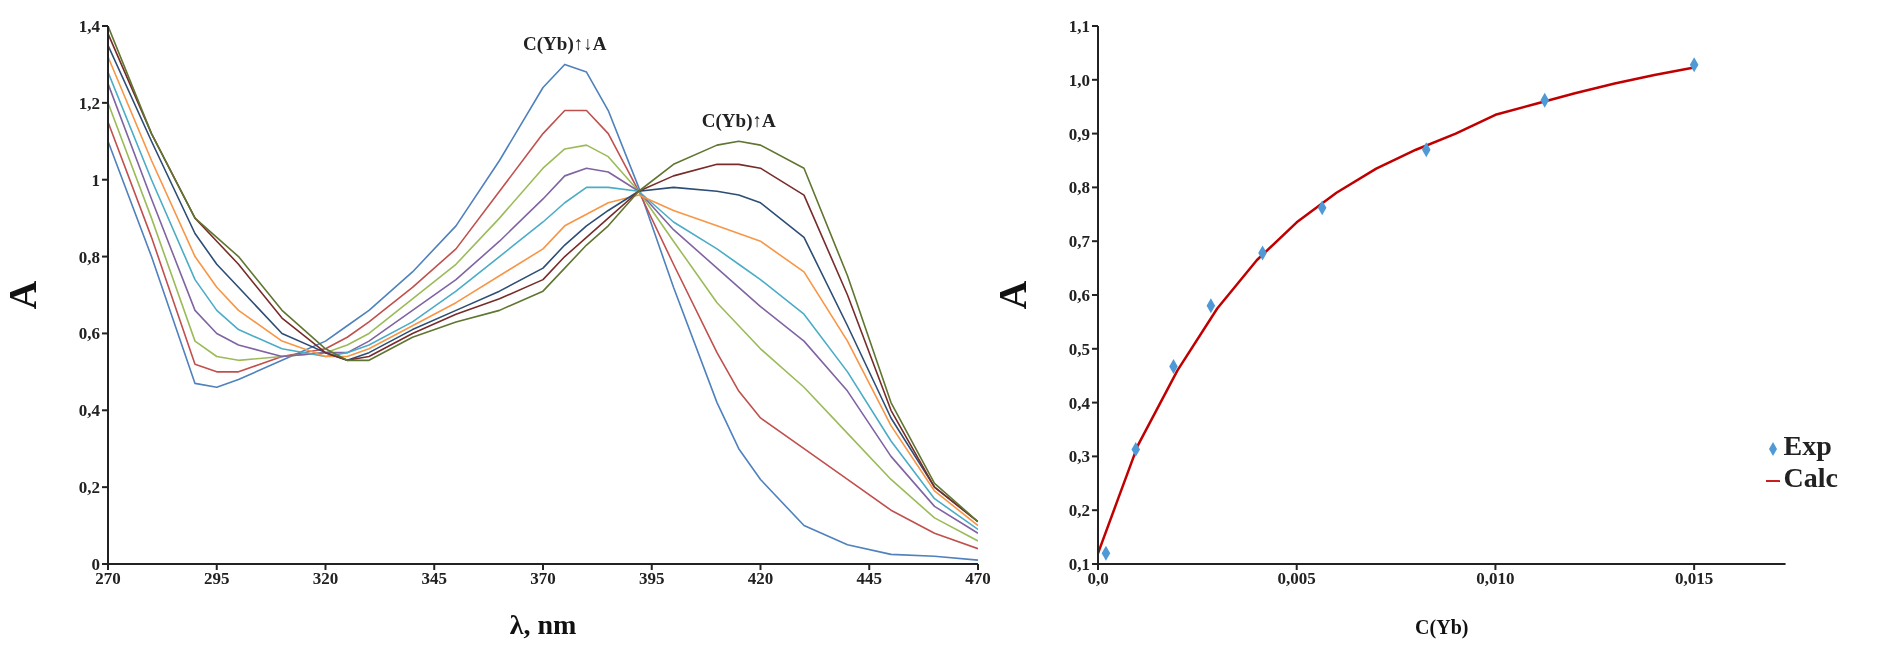 The width and height of the screenshot is (1896, 652). I want to click on legend-label: Calc, so click(1810, 477).